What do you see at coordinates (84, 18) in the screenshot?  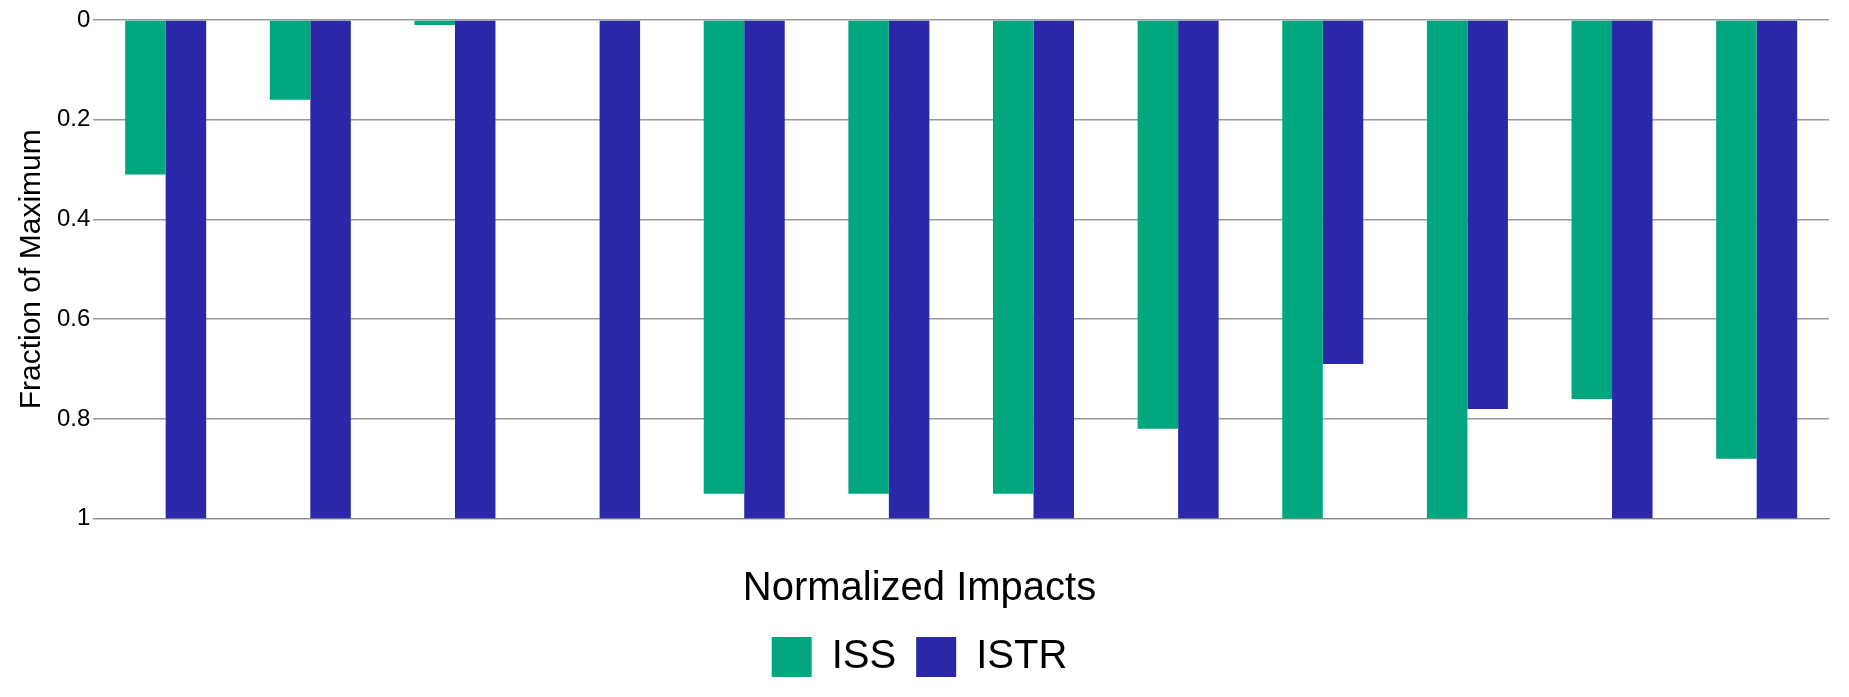 I see `y-tick-label: 0` at bounding box center [84, 18].